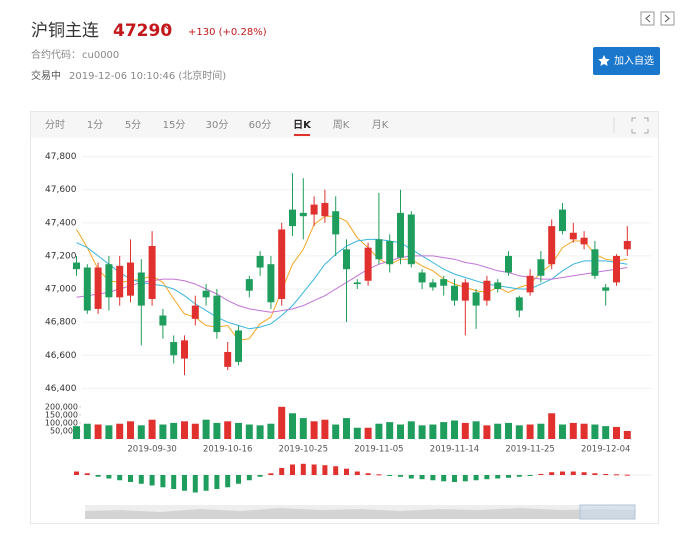 Image resolution: width=686 pixels, height=535 pixels. Describe the element at coordinates (634, 60) in the screenshot. I see `watchlist-label: 加入自选` at that location.